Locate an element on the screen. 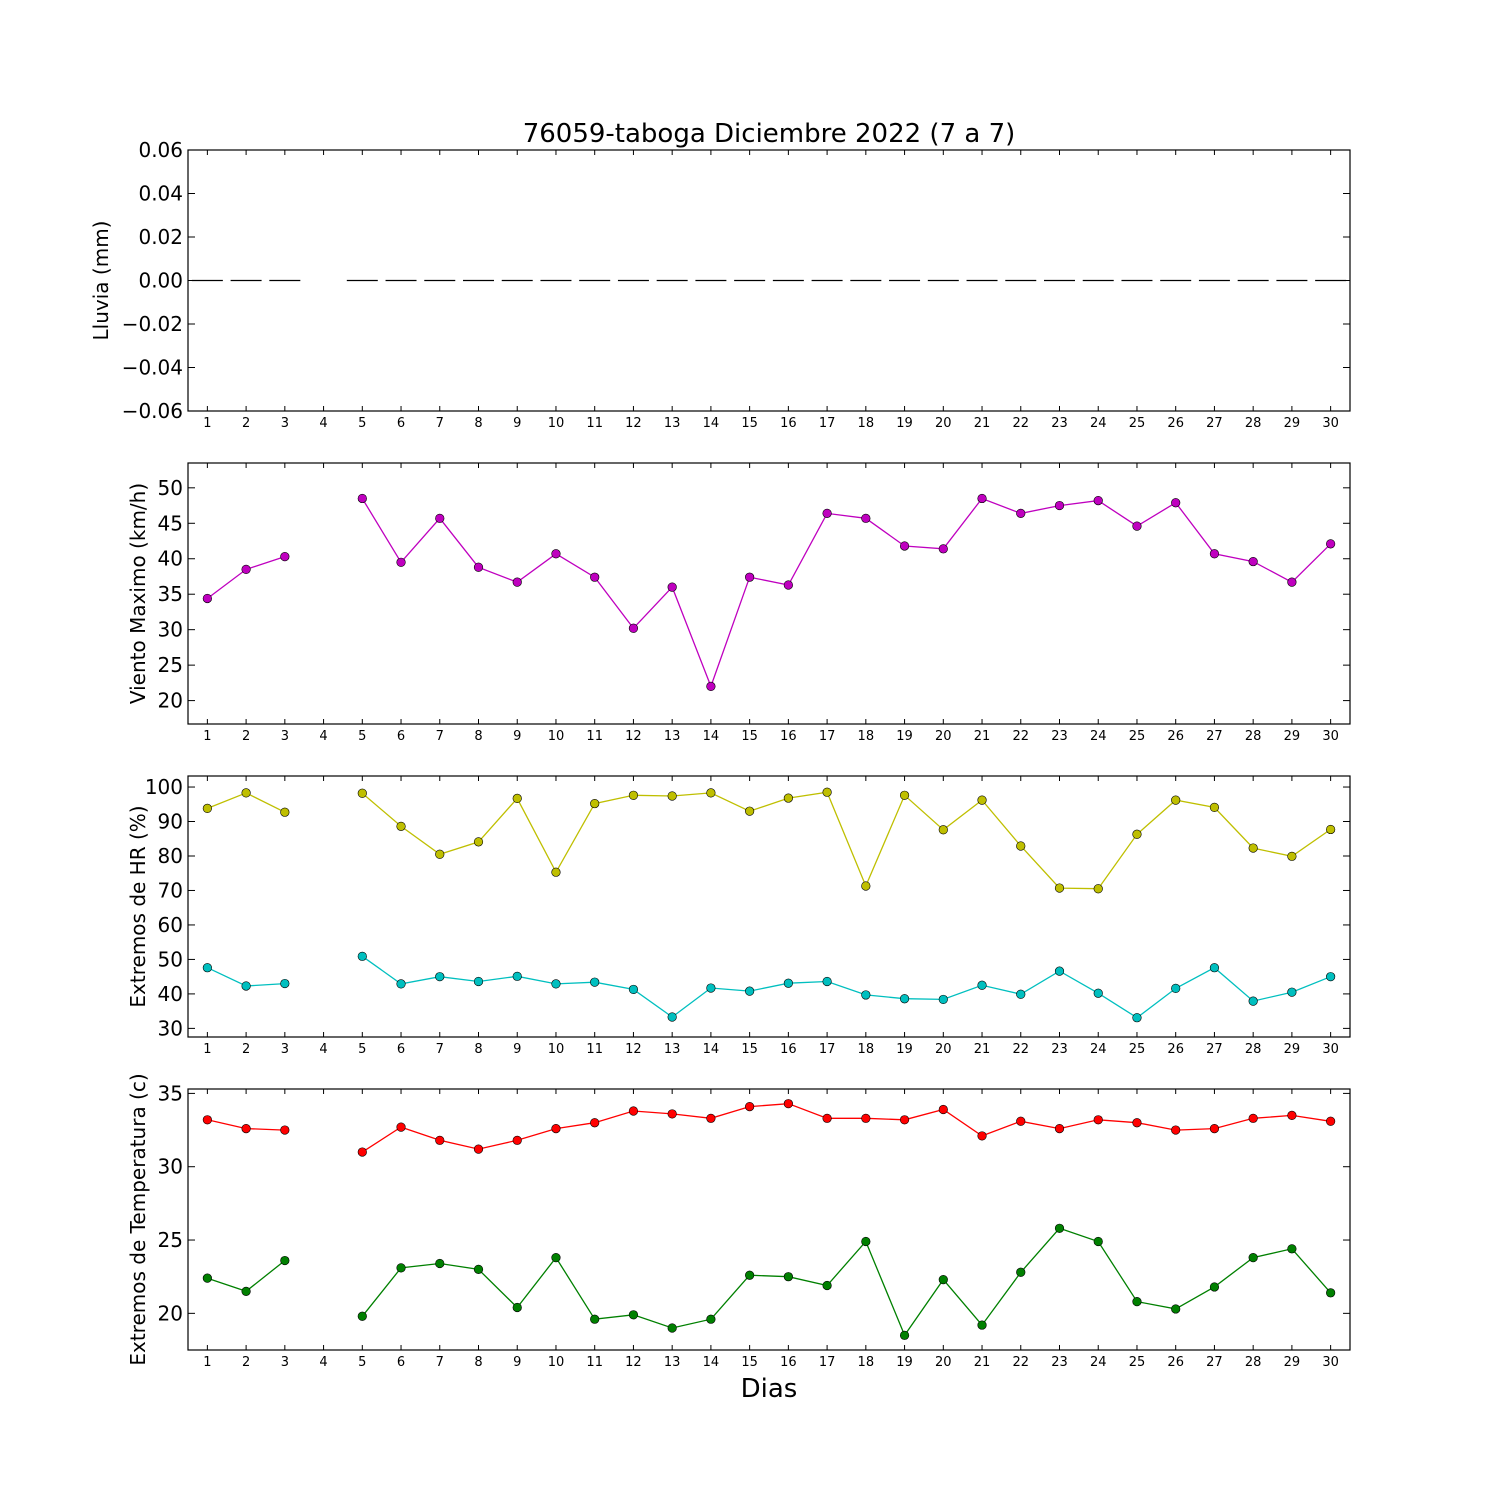 The height and width of the screenshot is (1500, 1500). y-tick-label: 0.00 is located at coordinates (160, 281).